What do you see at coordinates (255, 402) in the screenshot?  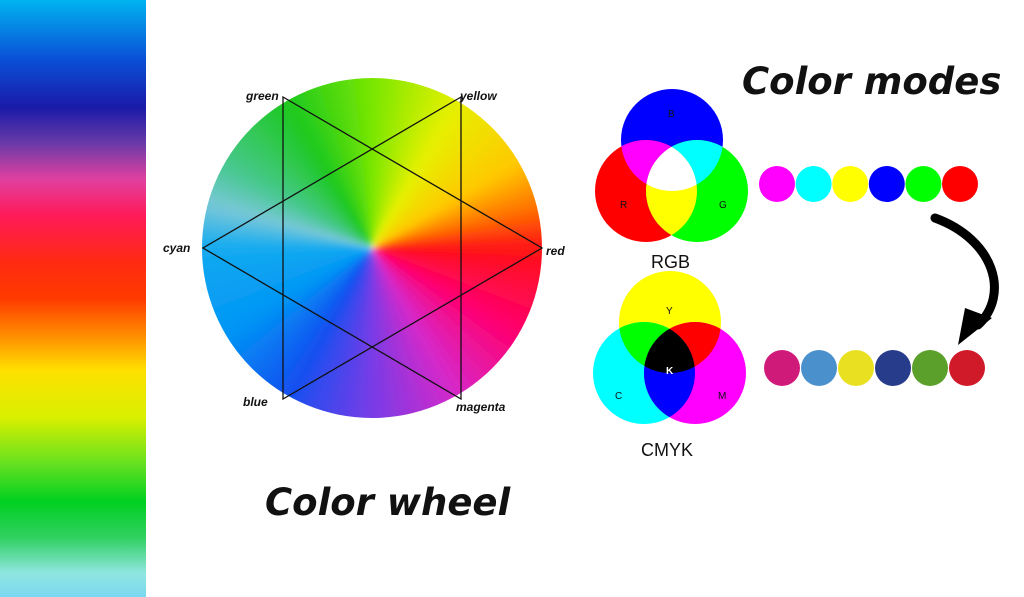 I see `wheel-label-blue: blue` at bounding box center [255, 402].